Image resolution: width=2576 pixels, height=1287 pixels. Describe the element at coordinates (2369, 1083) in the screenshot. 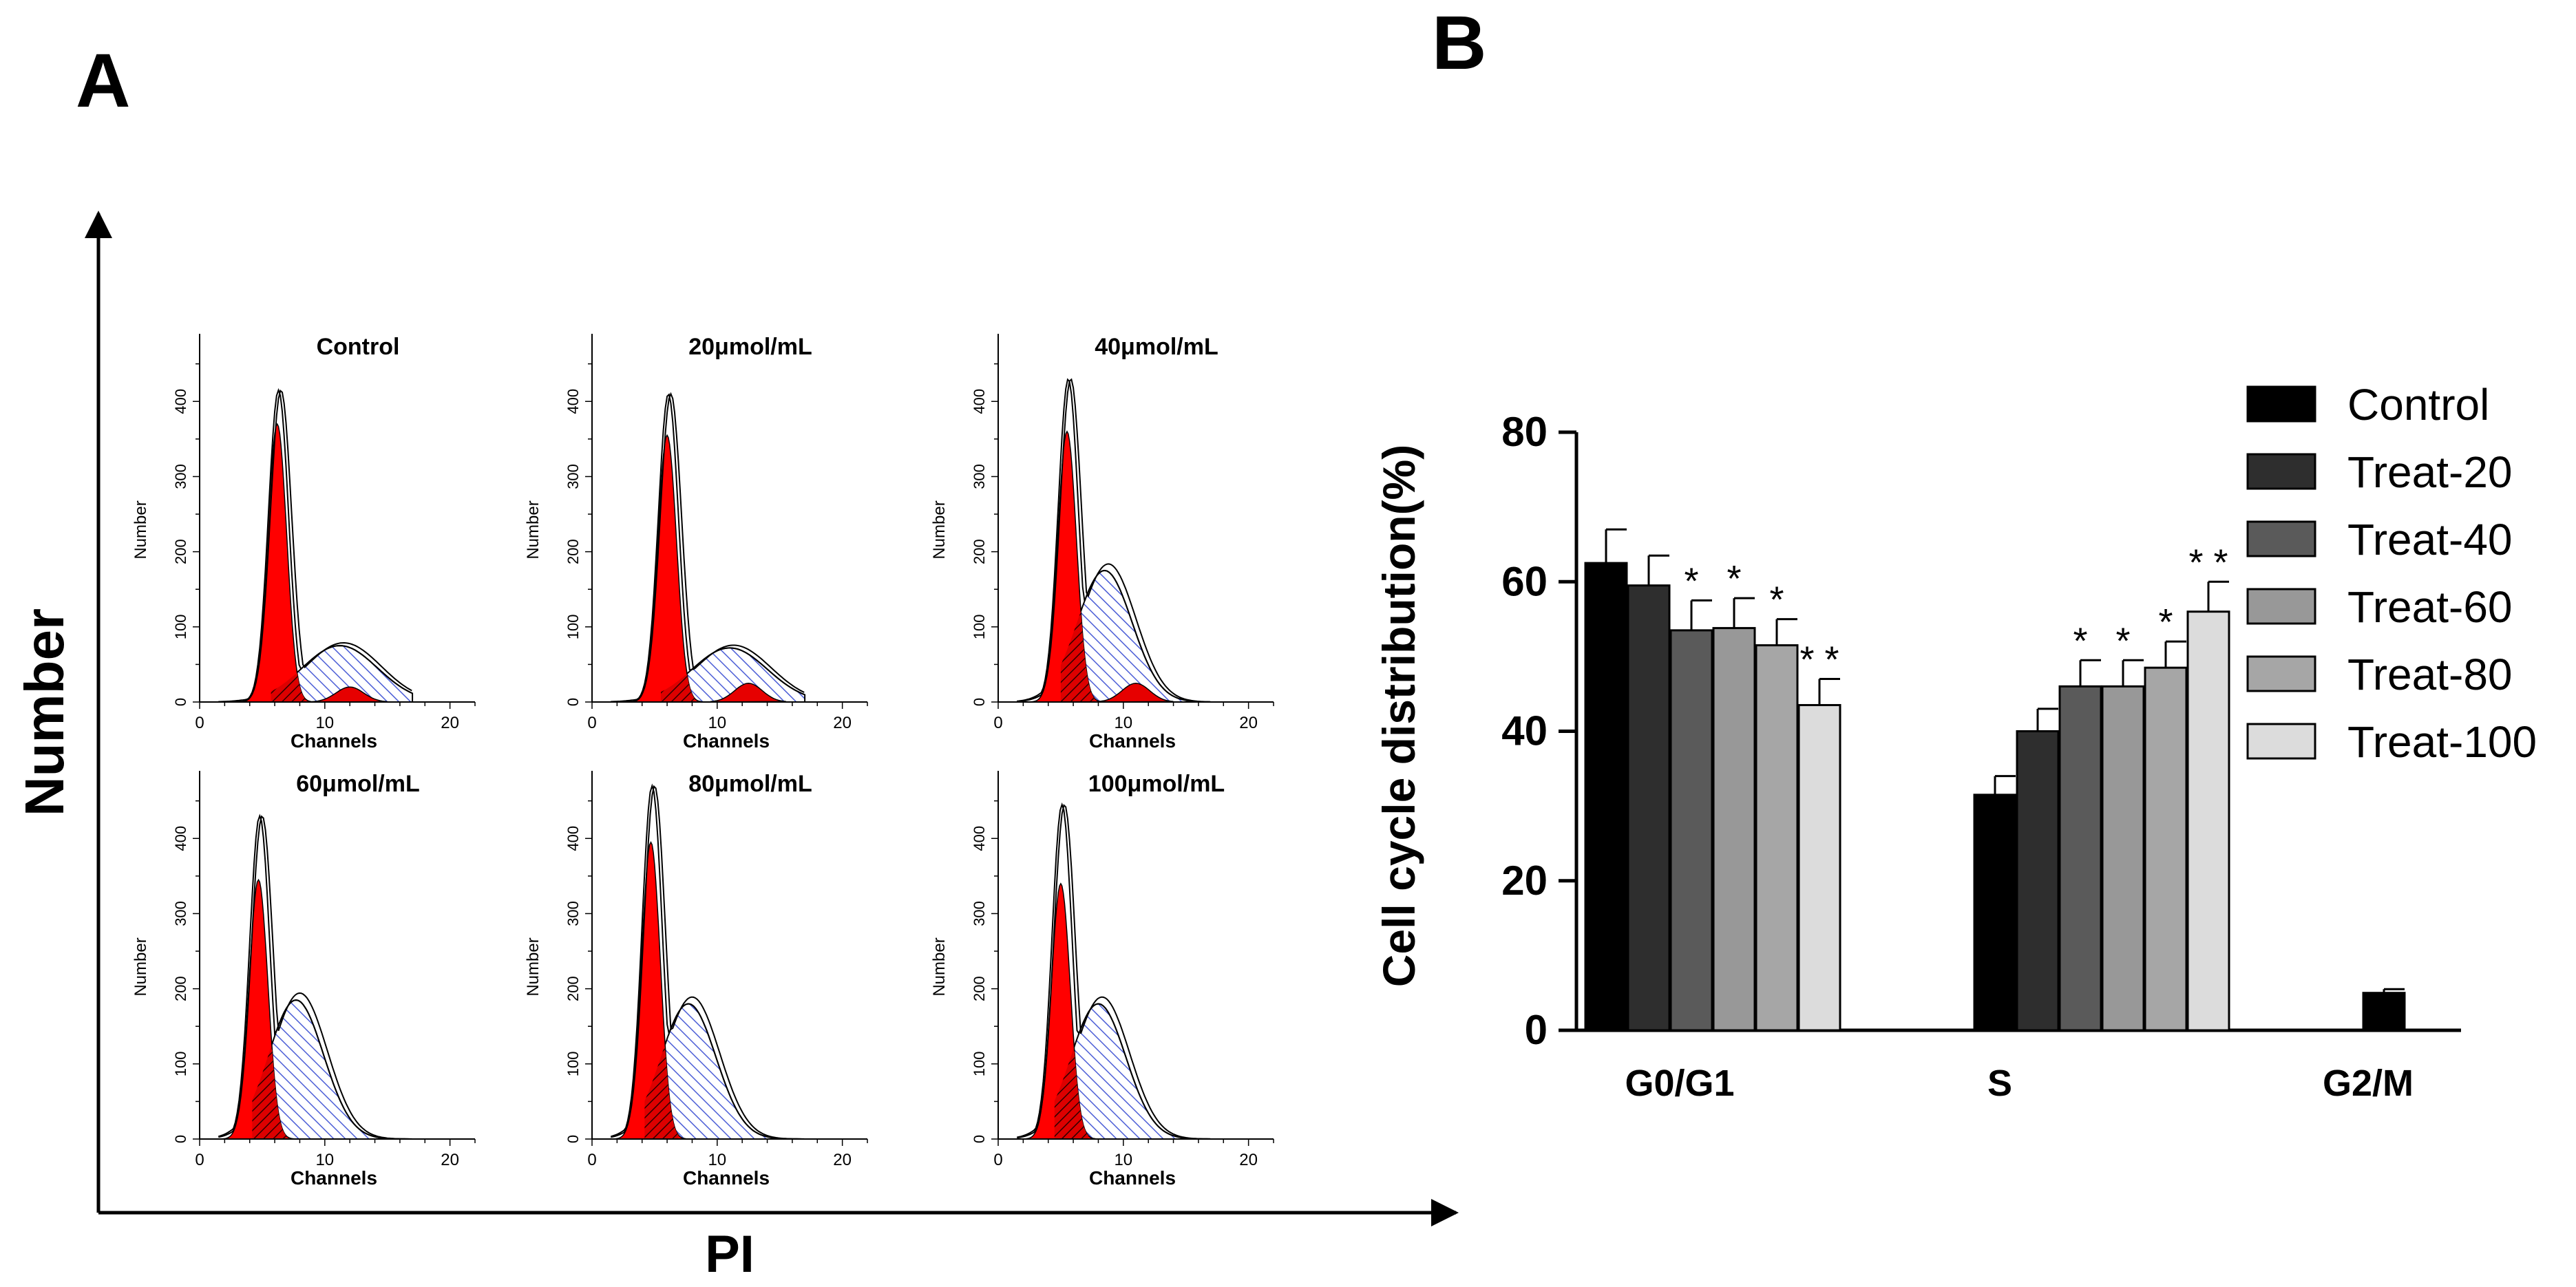

I see `bar-chart-category-label: G2/M` at that location.